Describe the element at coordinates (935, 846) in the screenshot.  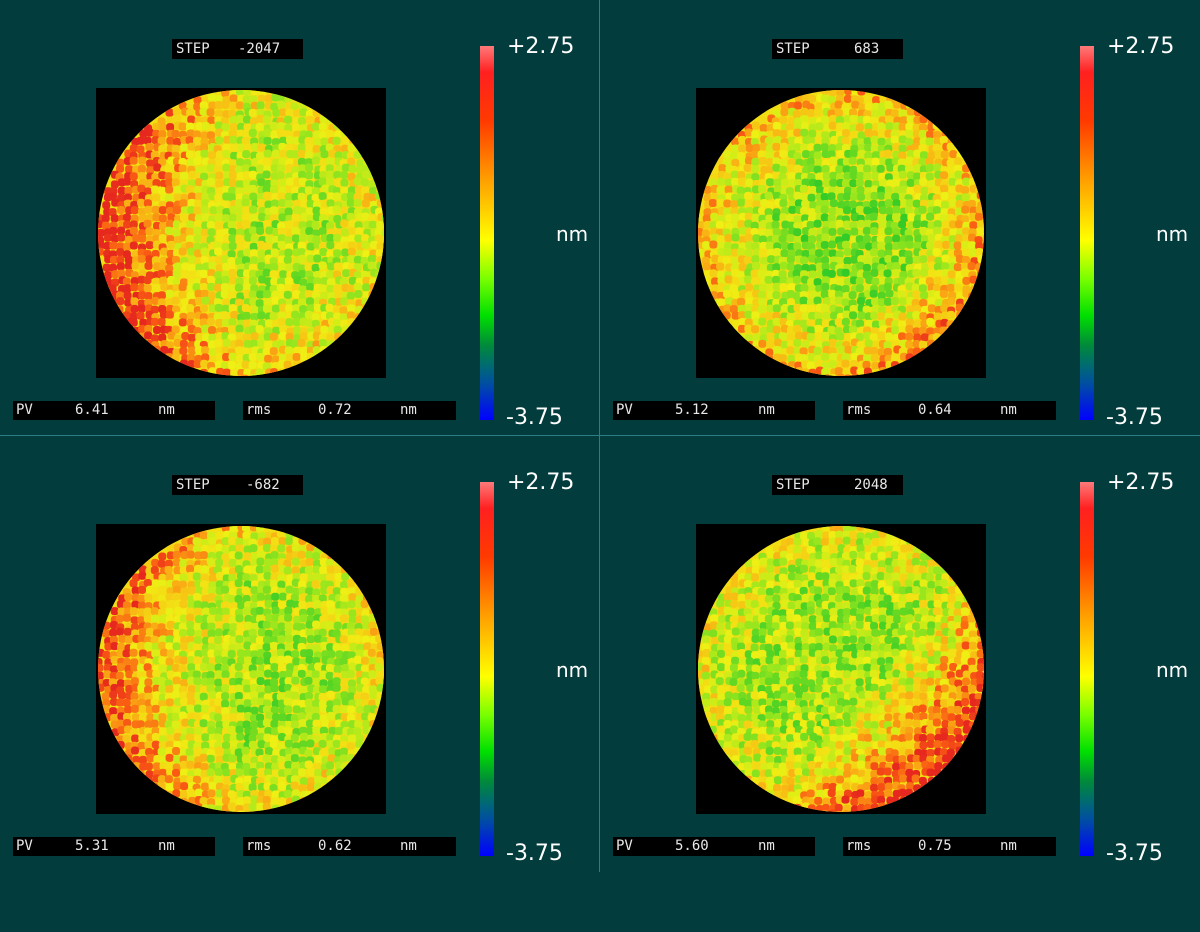
I see `rms-value: 0.75` at that location.